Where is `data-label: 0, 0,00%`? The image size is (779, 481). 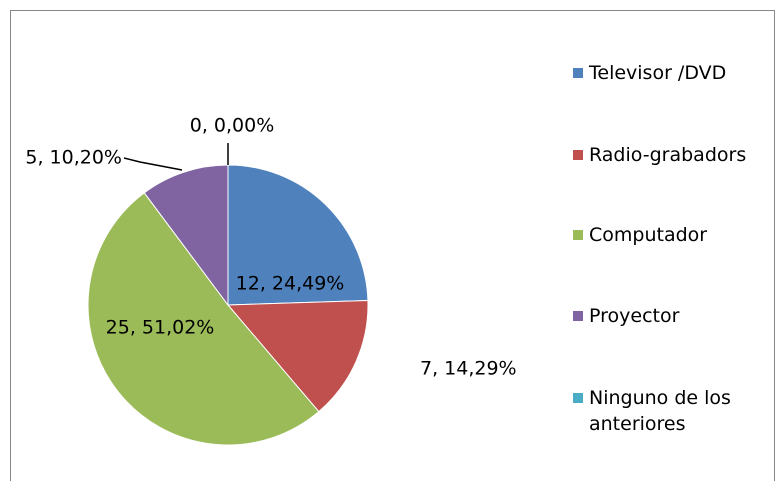 data-label: 0, 0,00% is located at coordinates (232, 126).